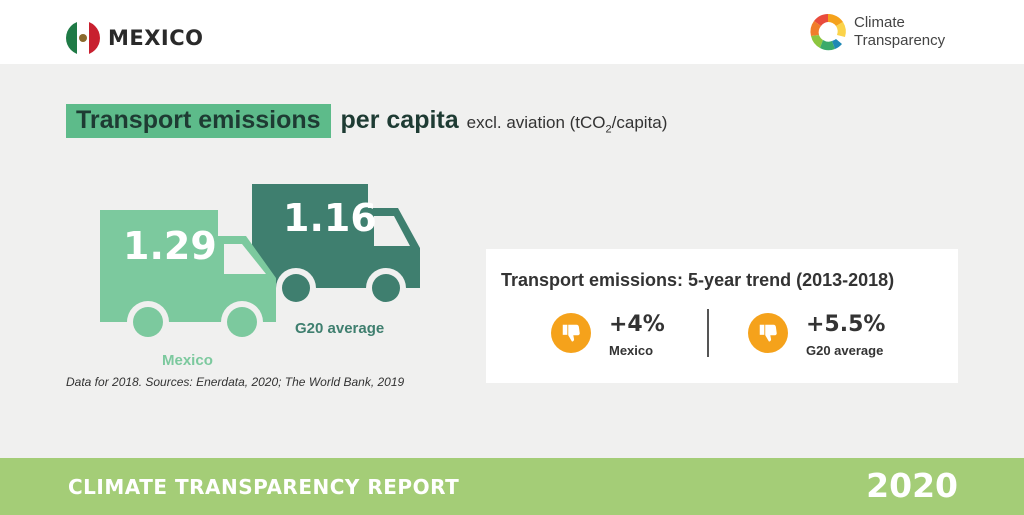 This screenshot has width=1024, height=515. What do you see at coordinates (608, 335) in the screenshot?
I see `trend-item-mexico: +4% Mexico` at bounding box center [608, 335].